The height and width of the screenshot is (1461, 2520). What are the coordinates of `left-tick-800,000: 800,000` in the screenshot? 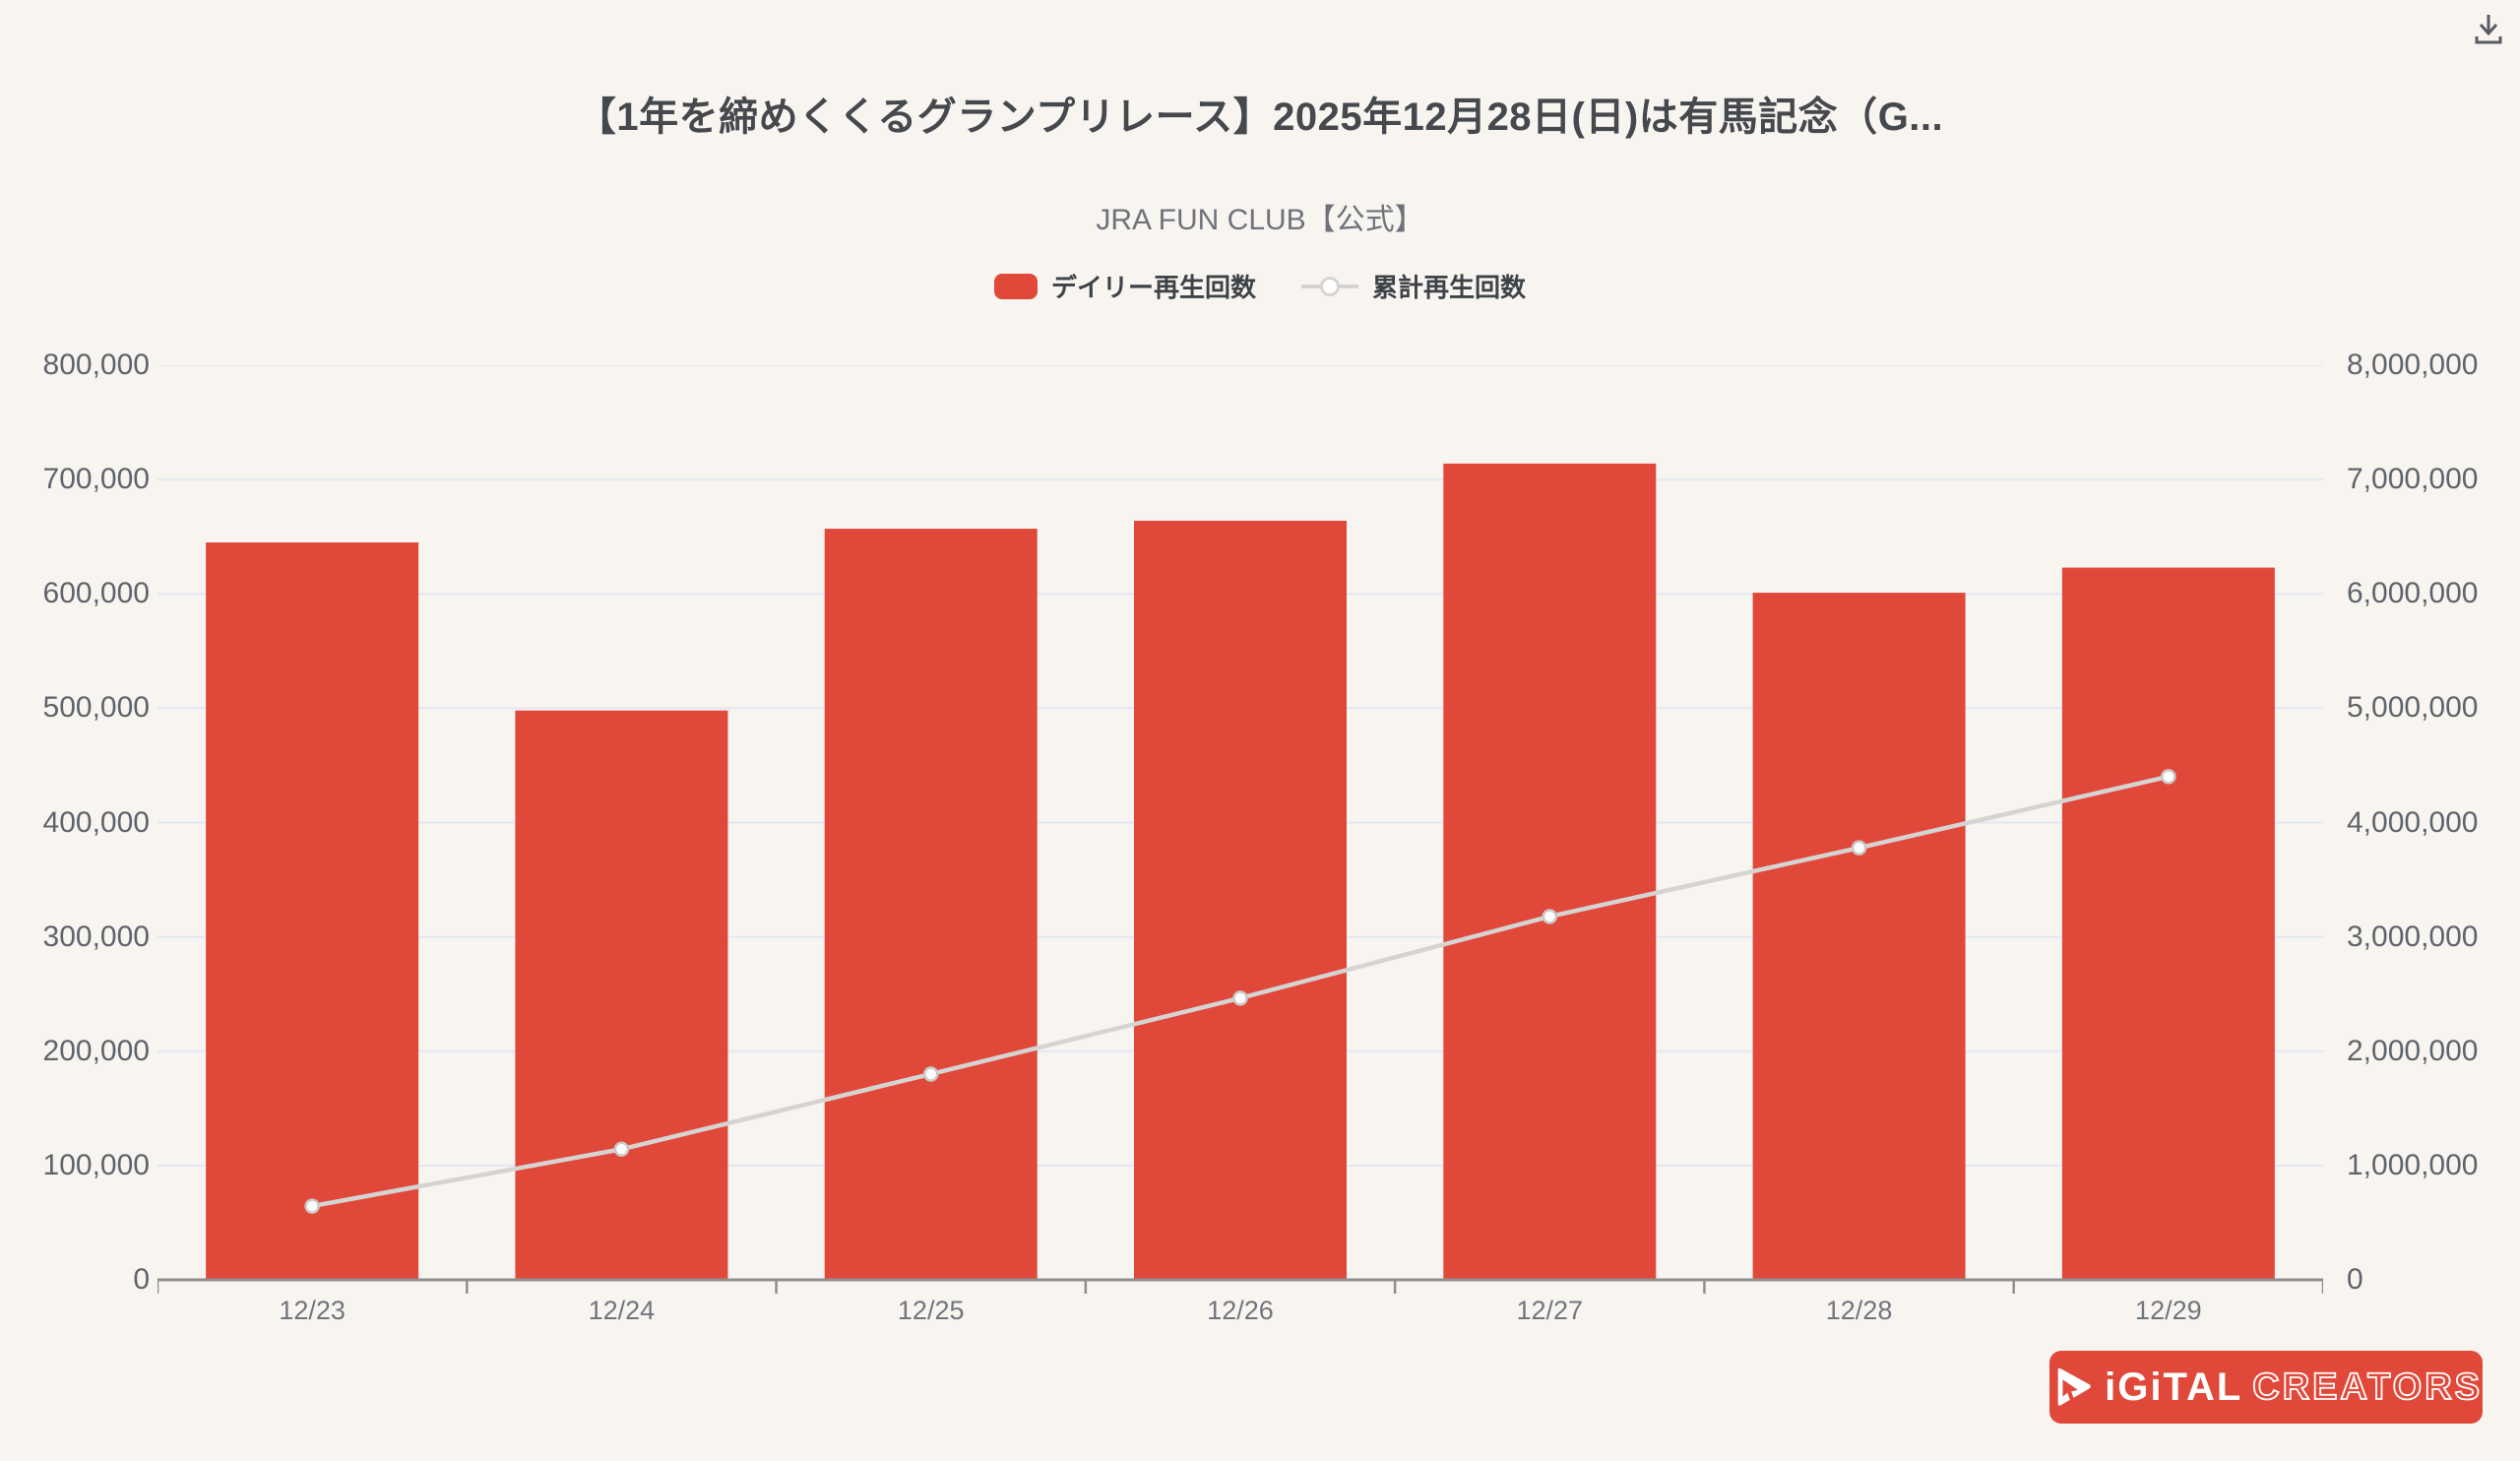 It's located at (96, 365).